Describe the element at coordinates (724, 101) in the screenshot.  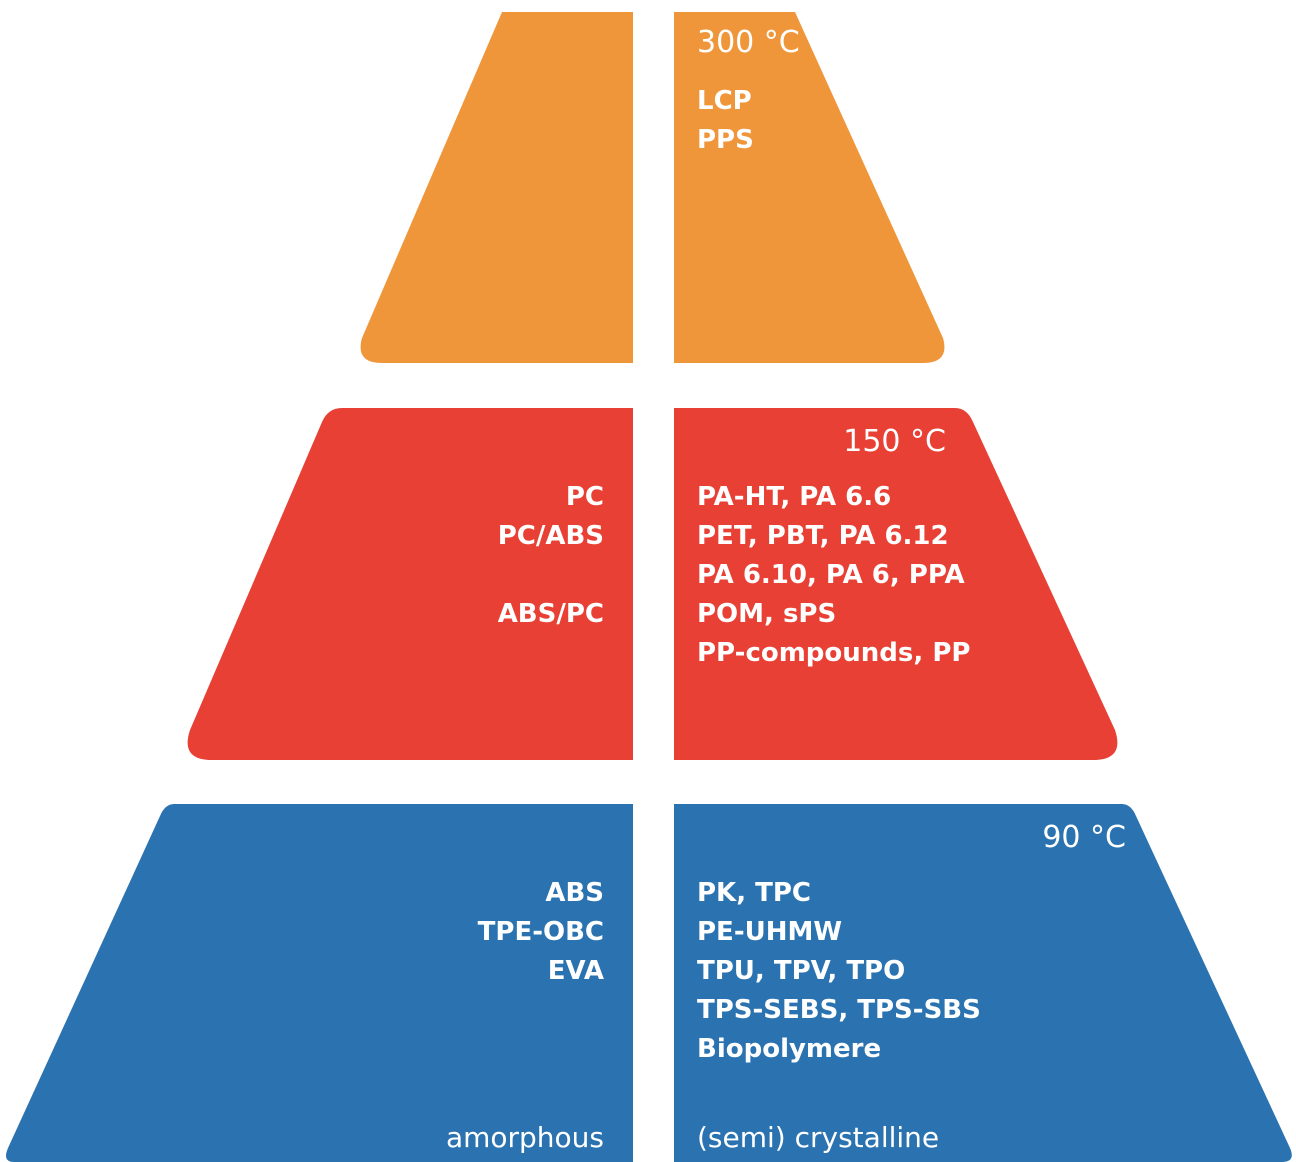
I see `tier-300-crystalline-item-1: LCP` at that location.